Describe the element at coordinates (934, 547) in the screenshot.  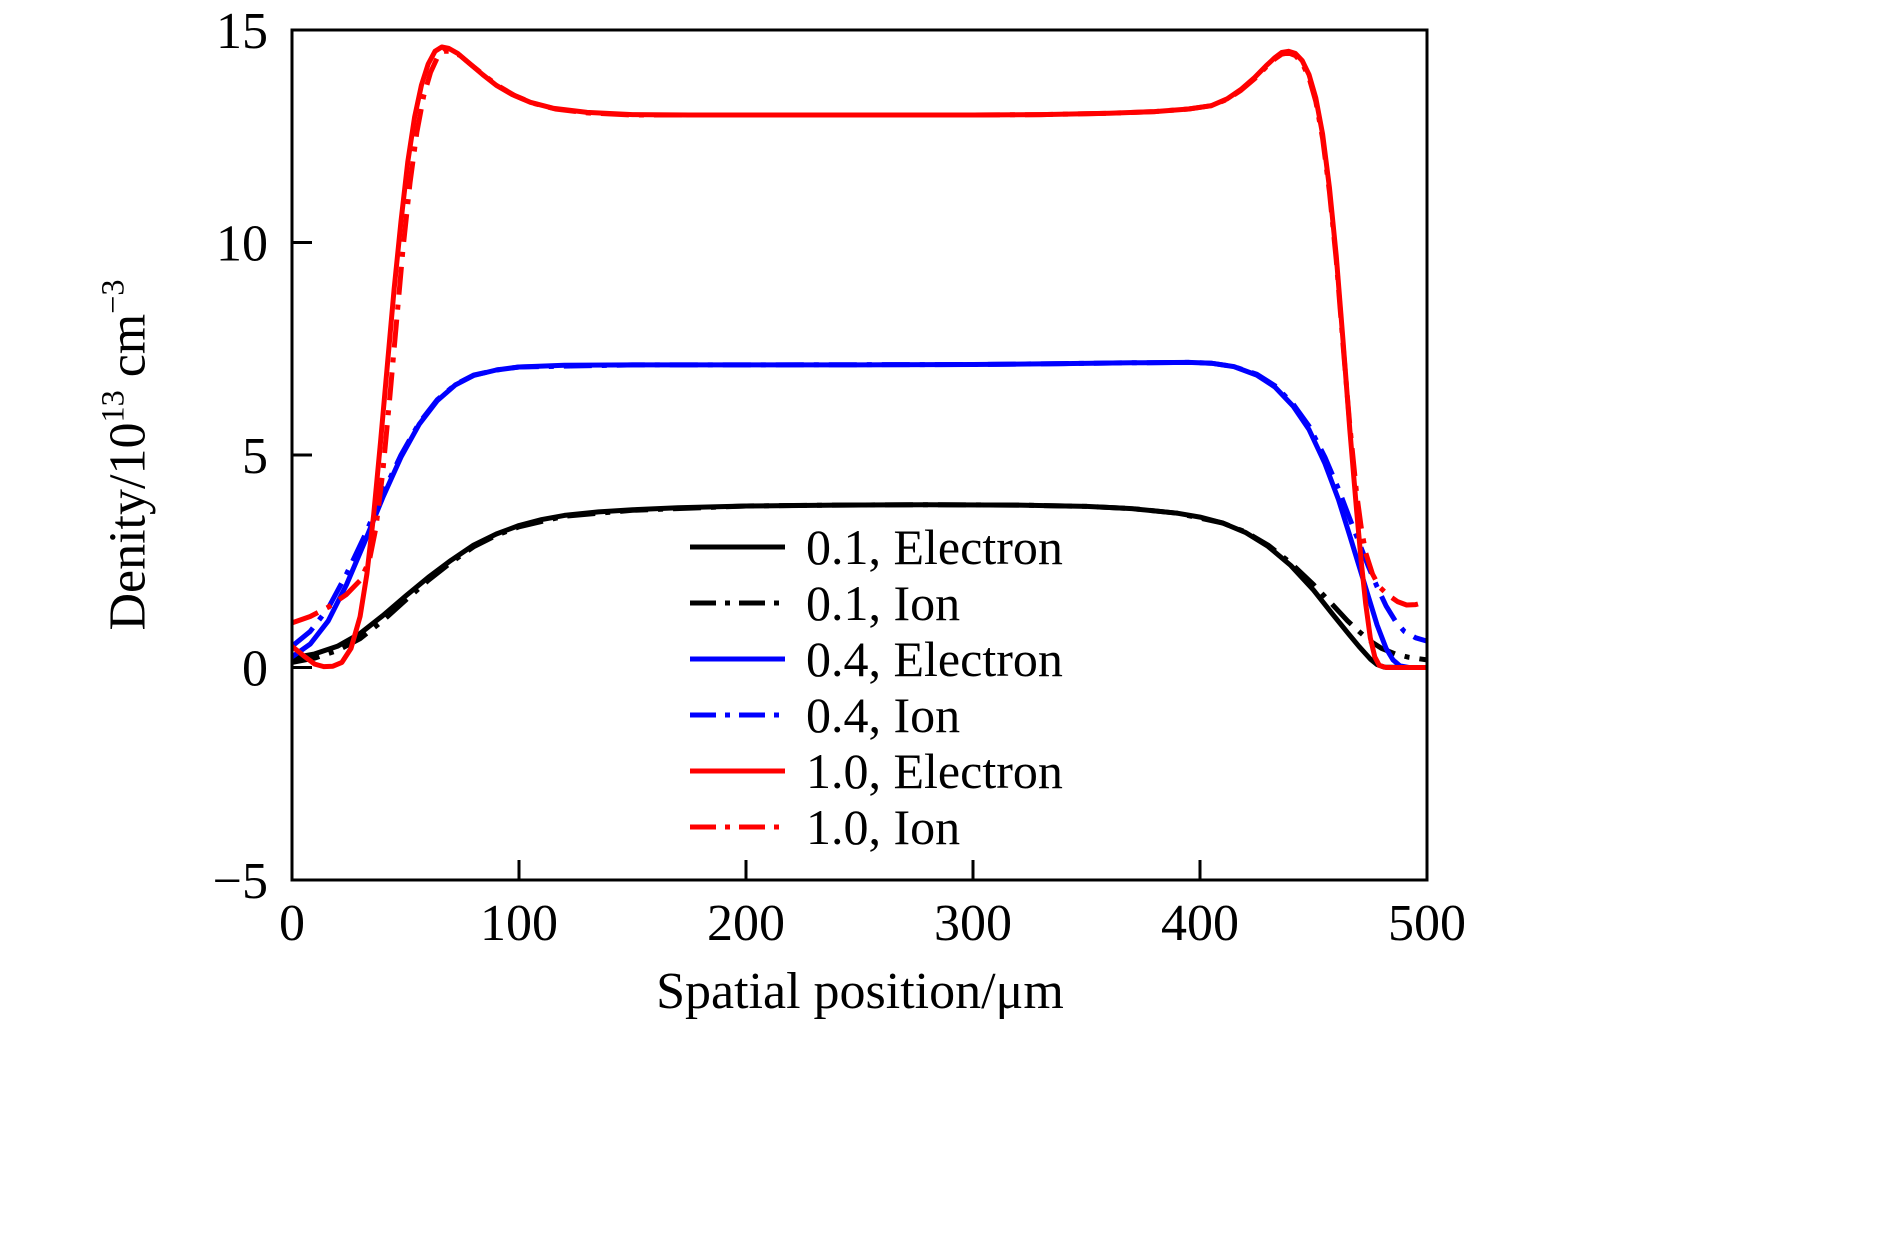
I see `legend-label-0.1-electron: 0.1, Electron` at that location.